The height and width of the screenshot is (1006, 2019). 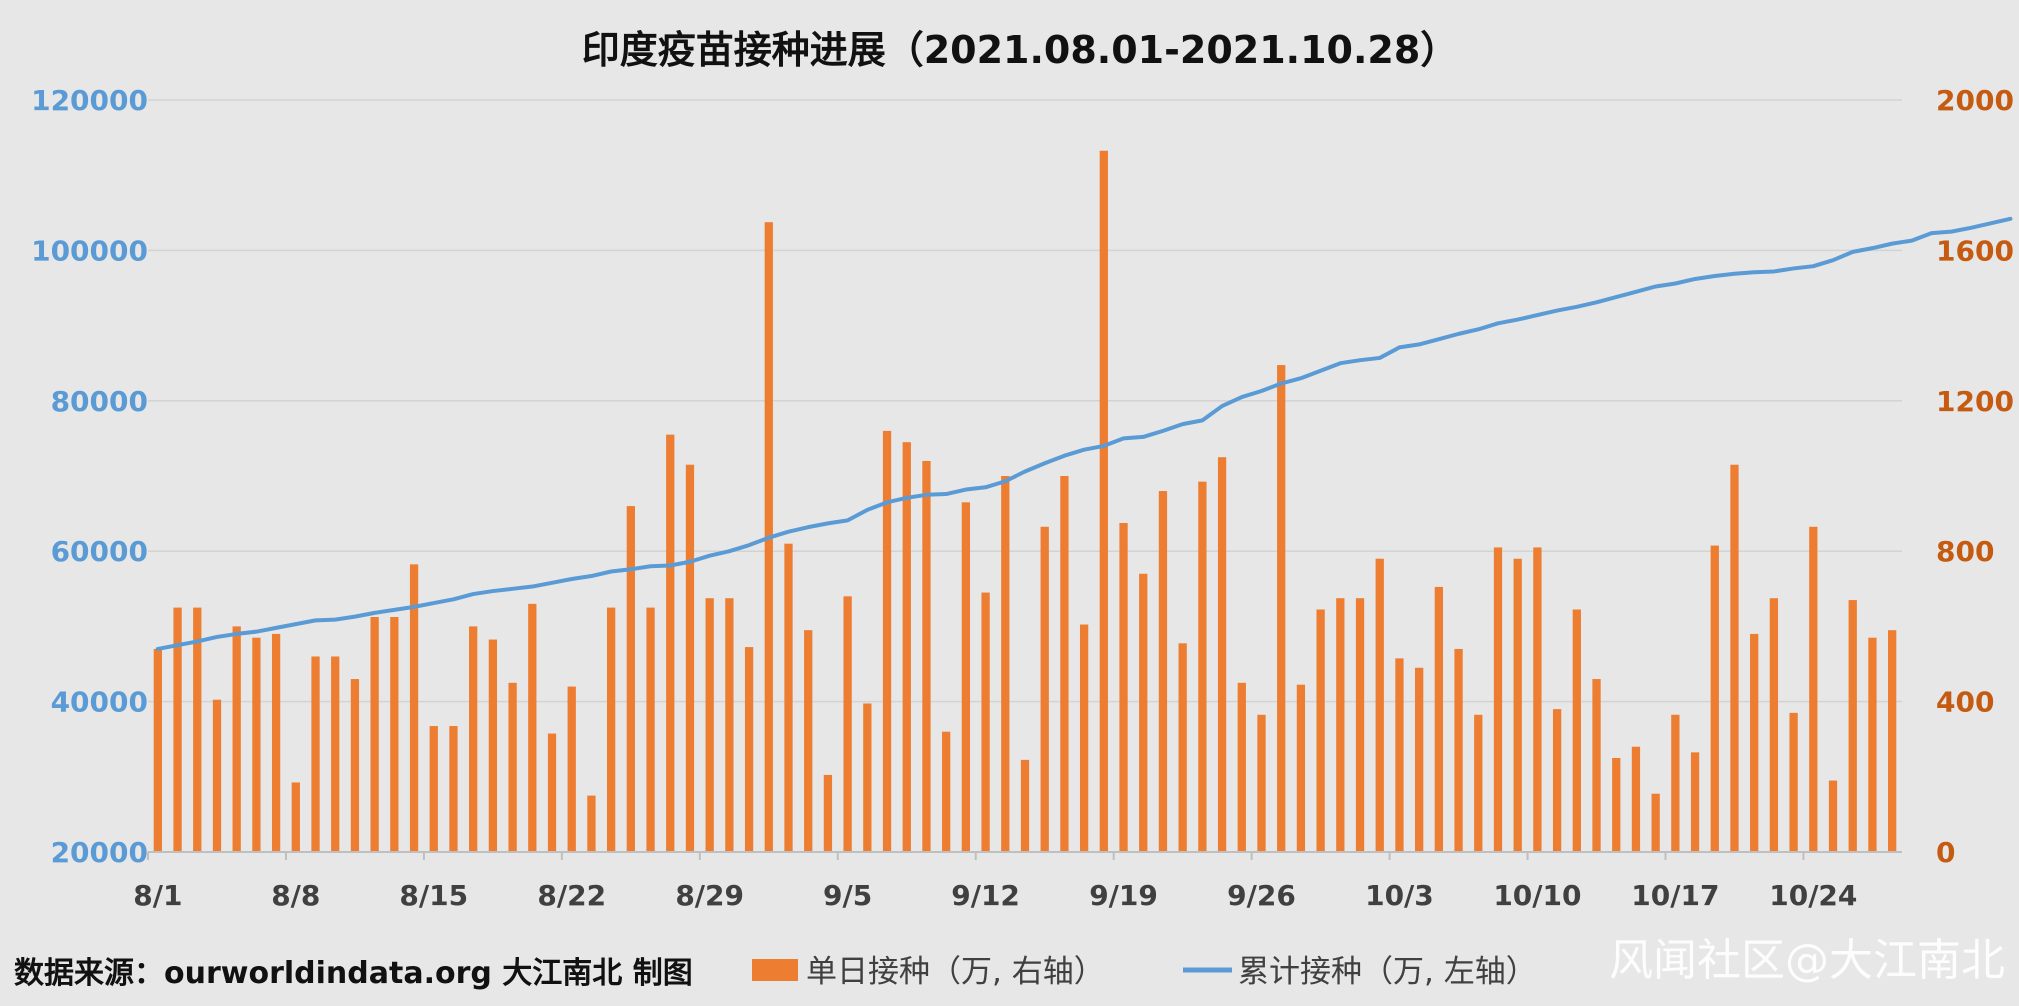 What do you see at coordinates (89, 100) in the screenshot?
I see `y-left-tick-label: 120000` at bounding box center [89, 100].